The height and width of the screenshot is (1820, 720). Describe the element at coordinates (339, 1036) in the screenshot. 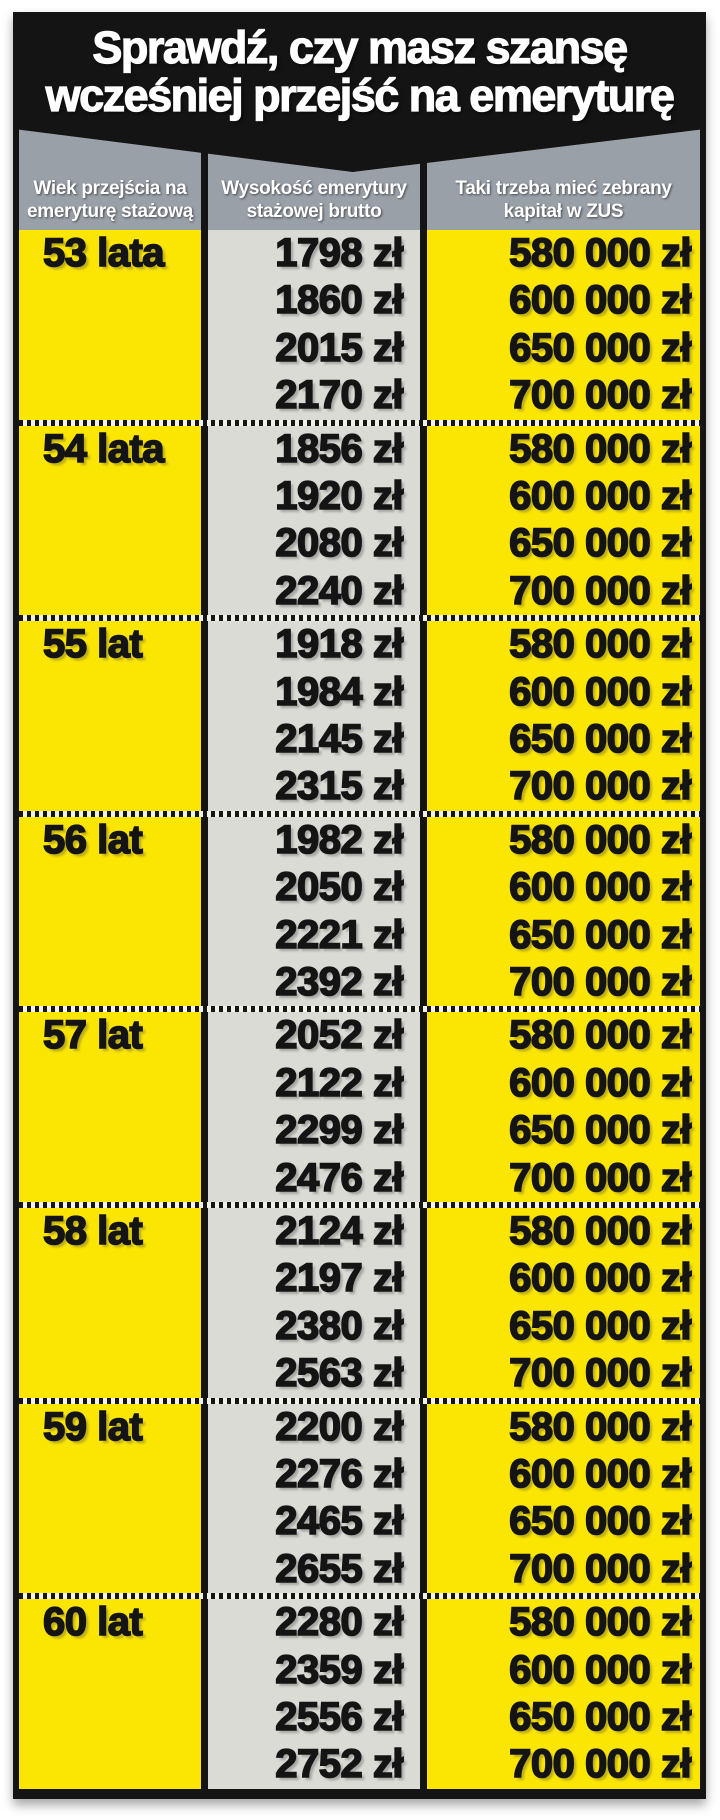

I see `pension-value: 2052 zł` at that location.